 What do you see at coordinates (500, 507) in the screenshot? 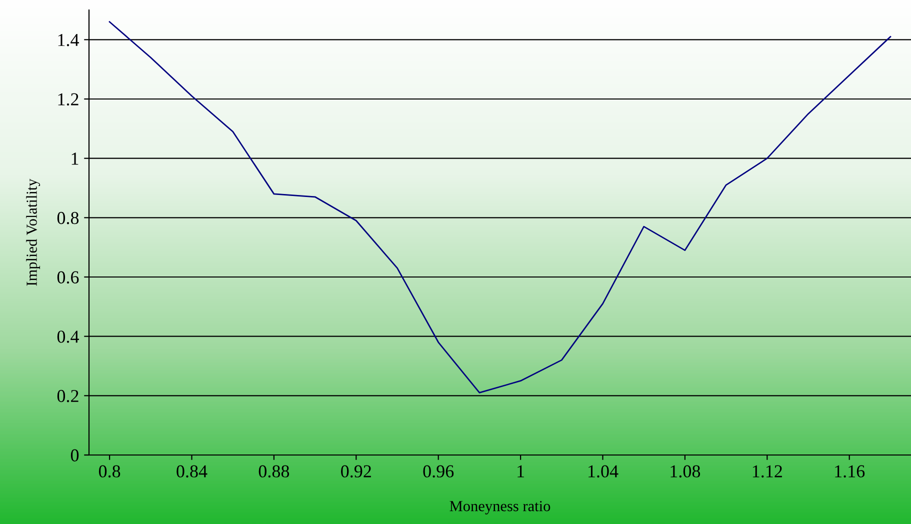
I see `x-axis-title: Moneyness ratio` at bounding box center [500, 507].